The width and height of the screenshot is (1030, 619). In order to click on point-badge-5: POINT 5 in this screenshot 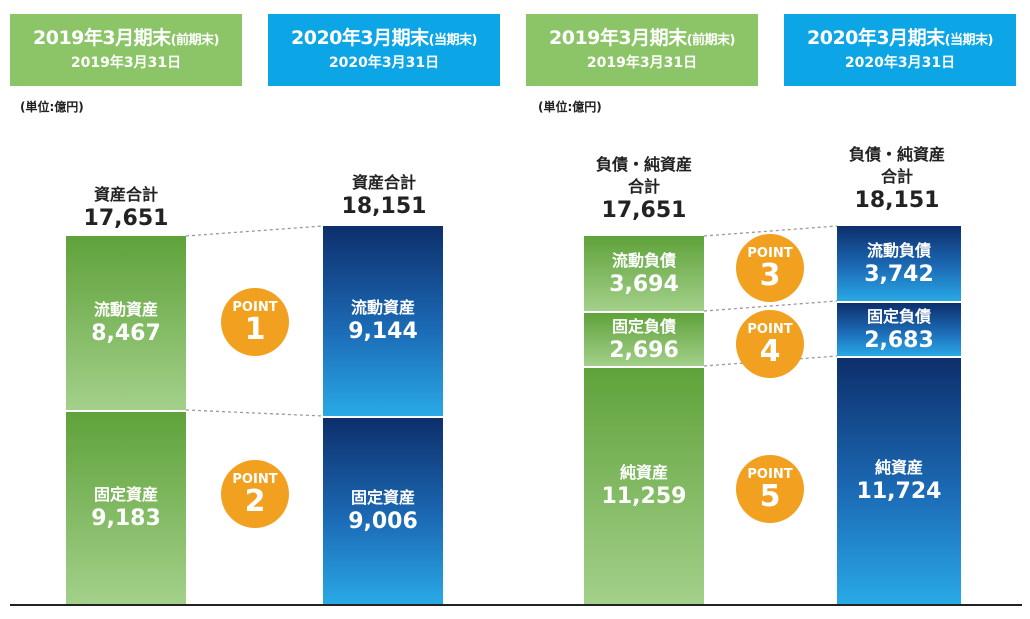, I will do `click(770, 489)`.